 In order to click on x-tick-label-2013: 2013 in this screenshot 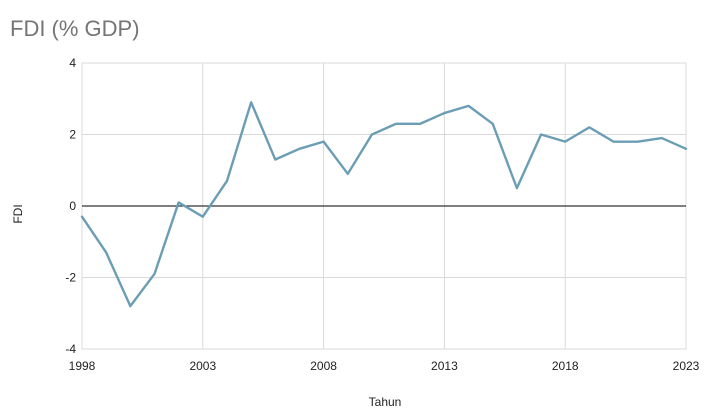, I will do `click(444, 366)`.